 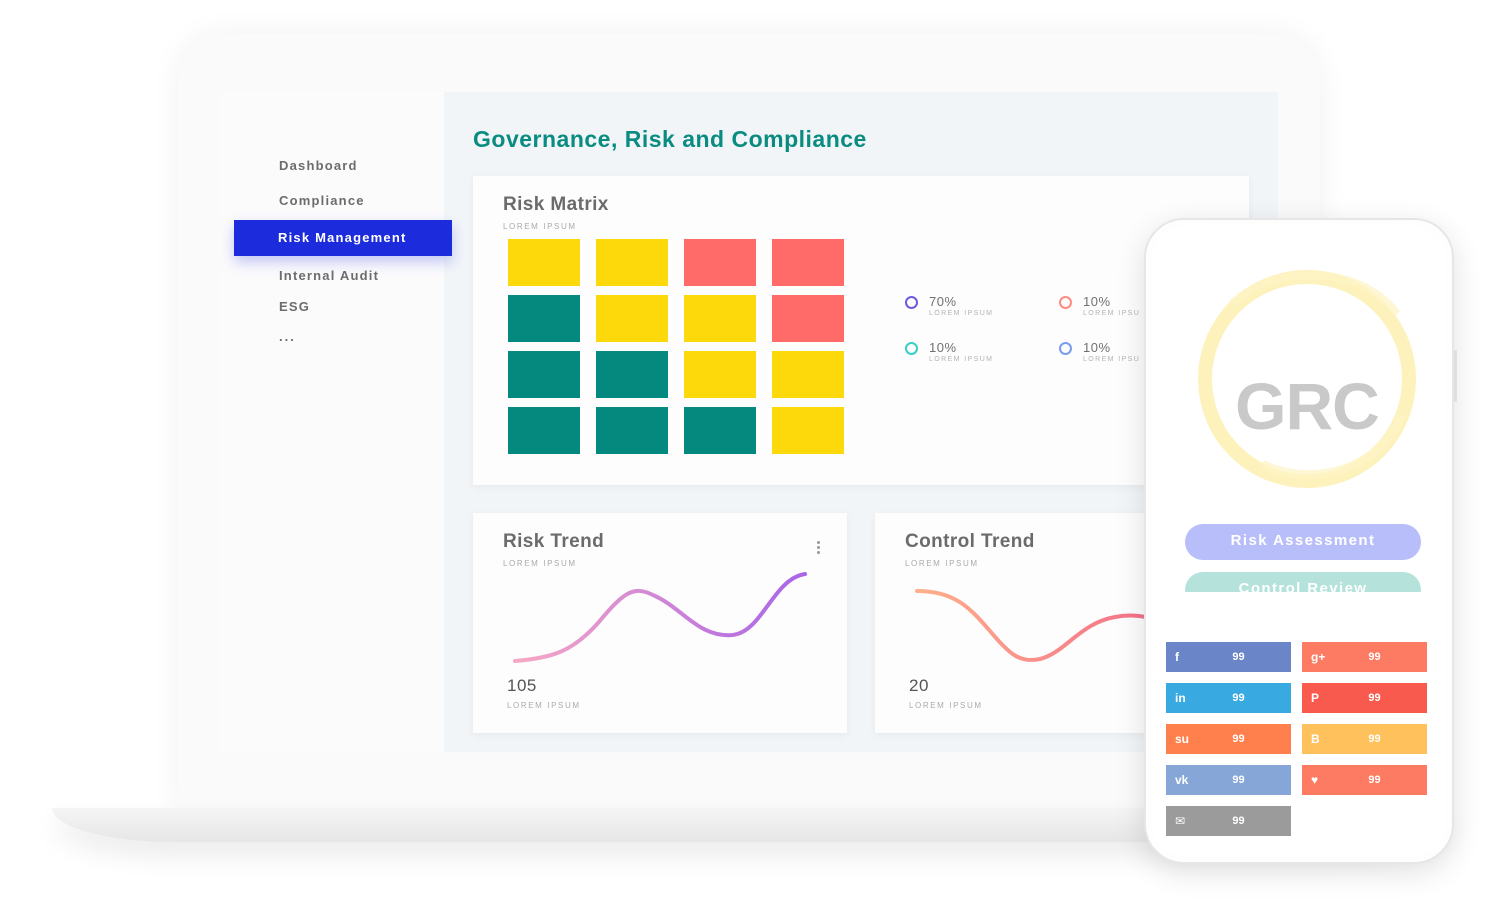 I want to click on linkedin-icon: in, so click(x=1180, y=698).